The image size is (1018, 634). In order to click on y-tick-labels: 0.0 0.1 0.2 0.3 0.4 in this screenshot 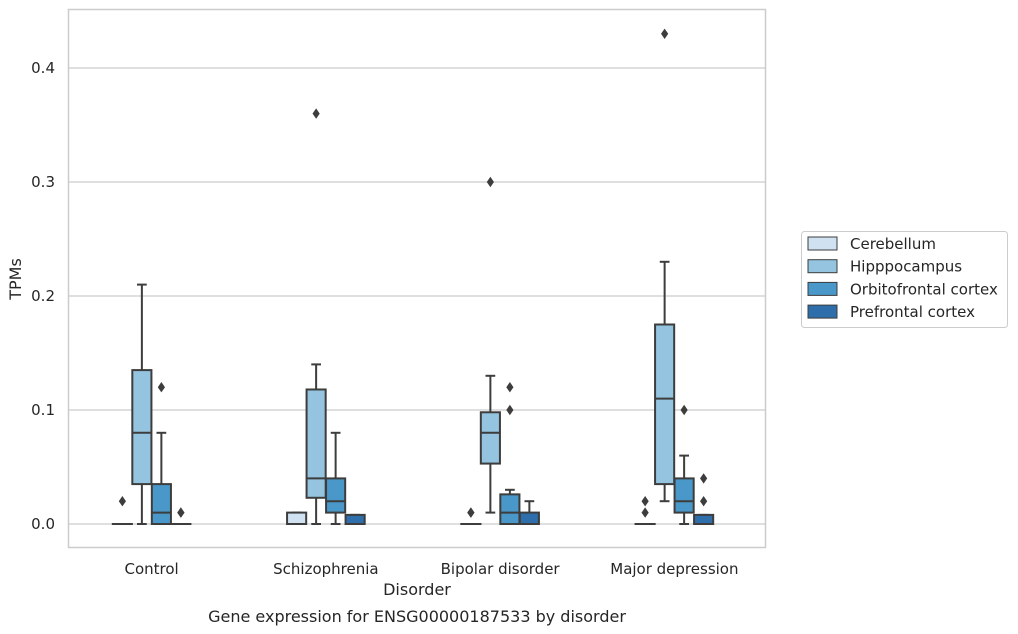, I will do `click(43, 296)`.